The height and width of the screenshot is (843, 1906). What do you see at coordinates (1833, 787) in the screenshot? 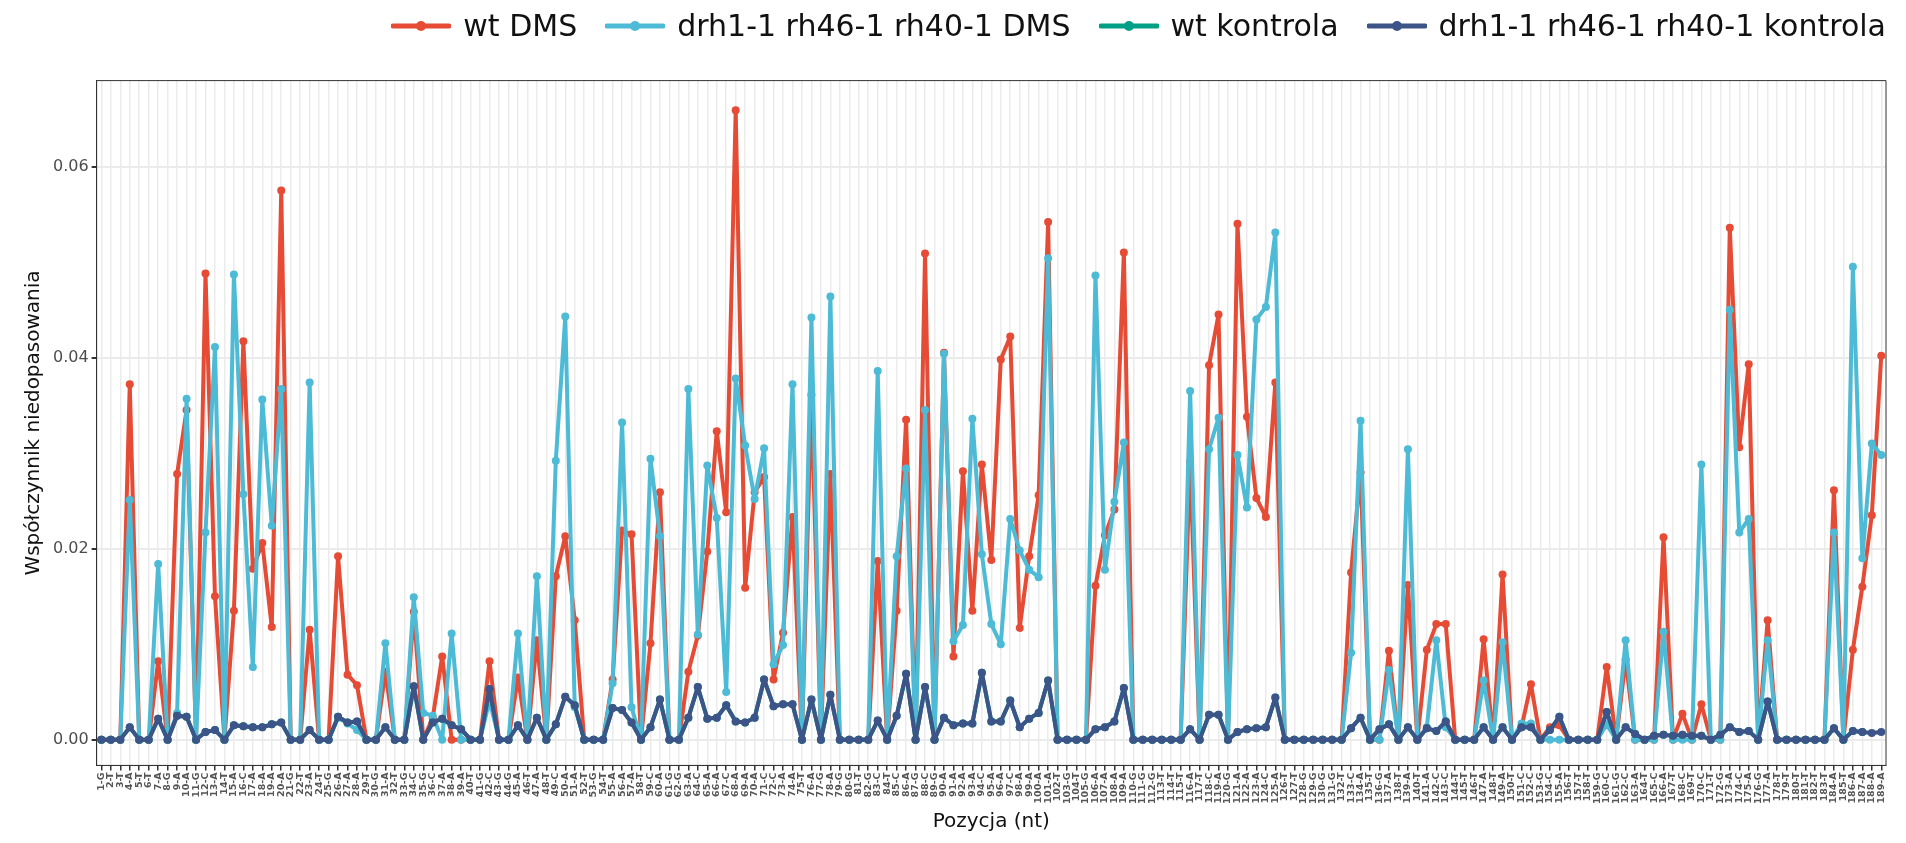
I see `x-tick-label: 184-A` at bounding box center [1833, 787].